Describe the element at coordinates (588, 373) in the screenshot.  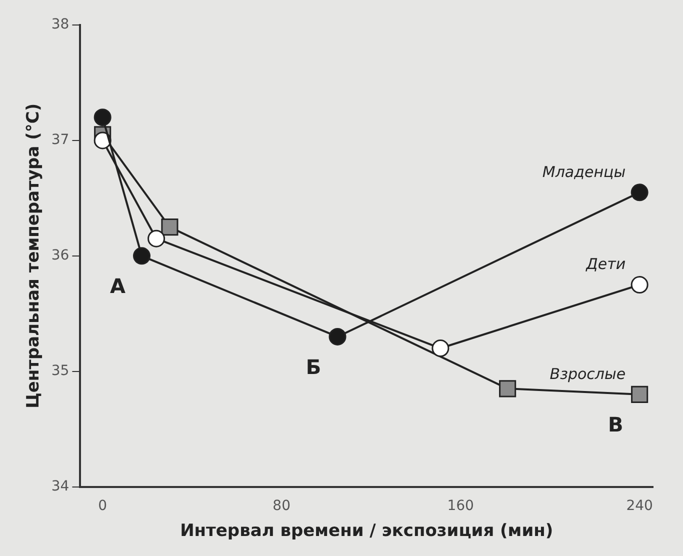
I see `series-label: Взрослые` at that location.